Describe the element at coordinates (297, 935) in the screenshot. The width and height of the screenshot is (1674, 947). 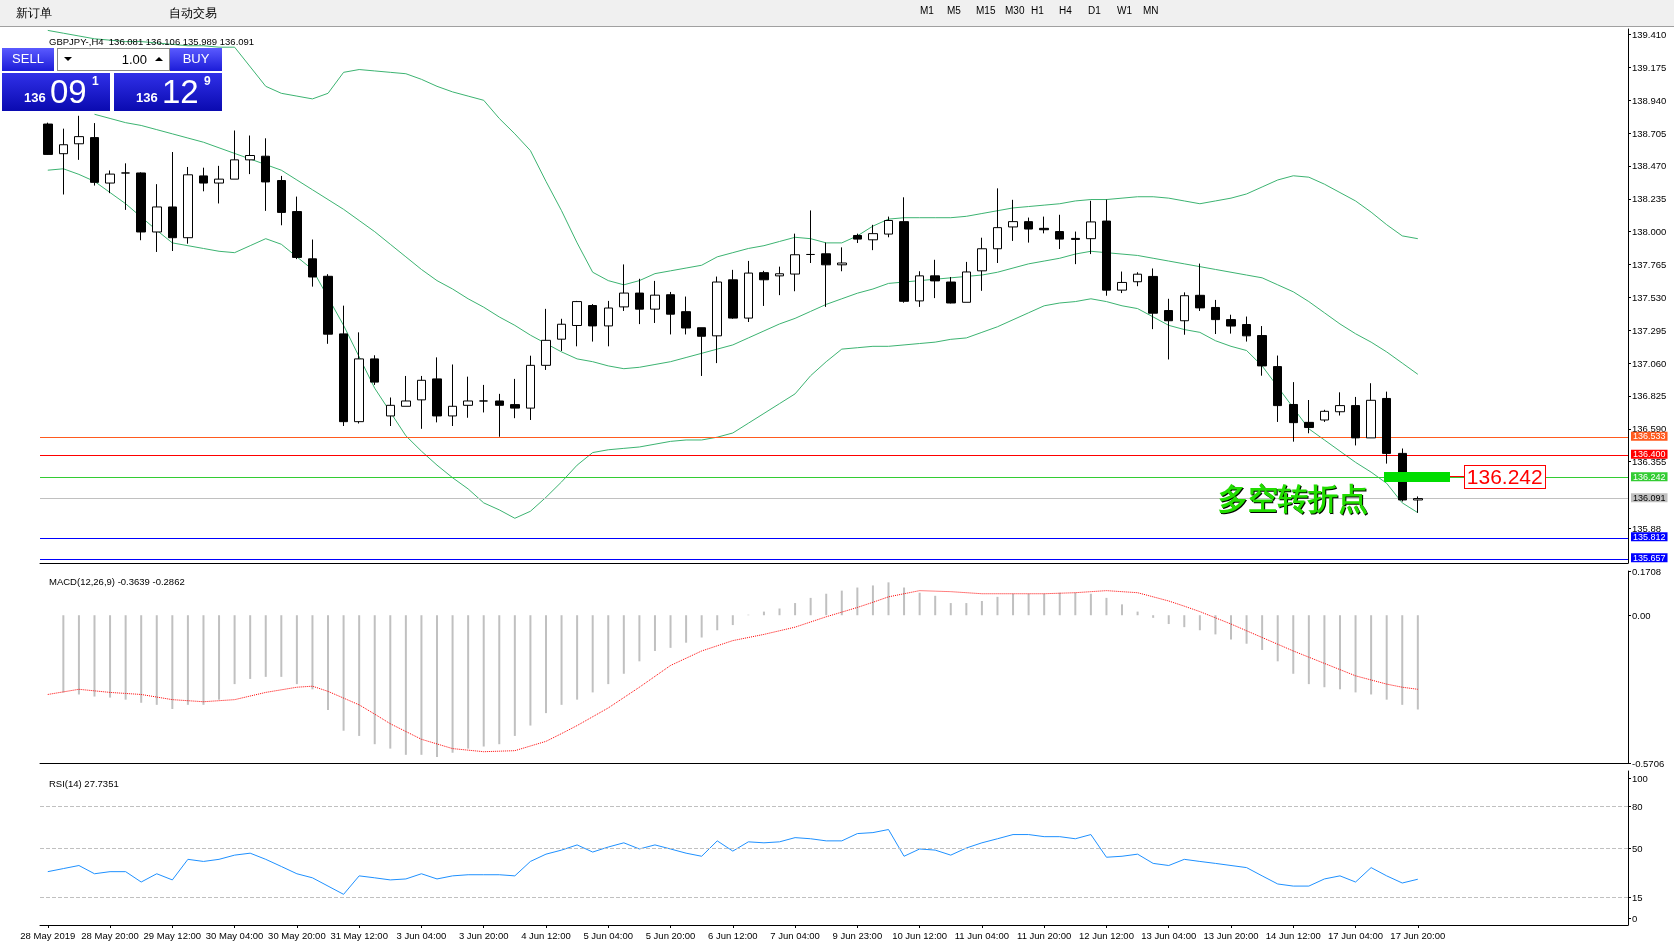
I see `x-tick-label: 30 May 20:00` at that location.